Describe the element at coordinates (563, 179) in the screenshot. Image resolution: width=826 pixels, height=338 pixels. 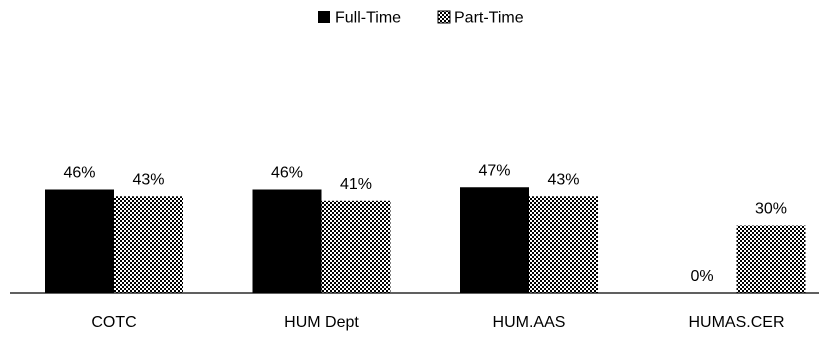
I see `data-label-part-time-hum-aas: 43%` at that location.